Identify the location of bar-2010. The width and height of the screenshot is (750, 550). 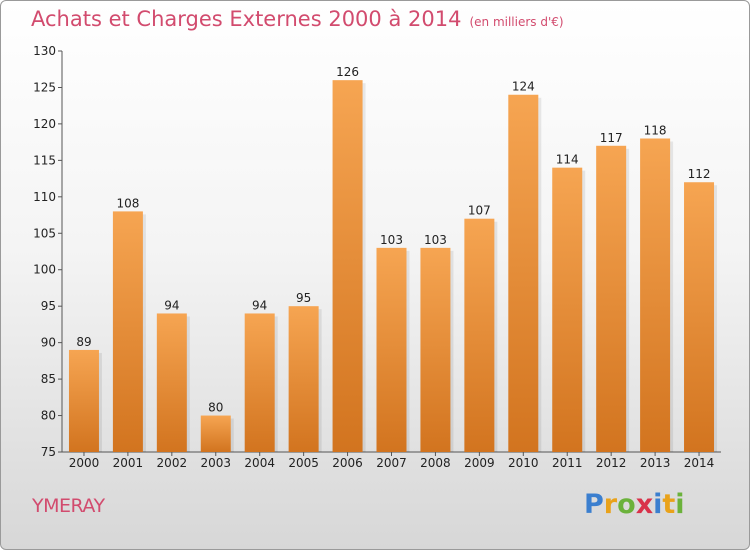
(523, 273).